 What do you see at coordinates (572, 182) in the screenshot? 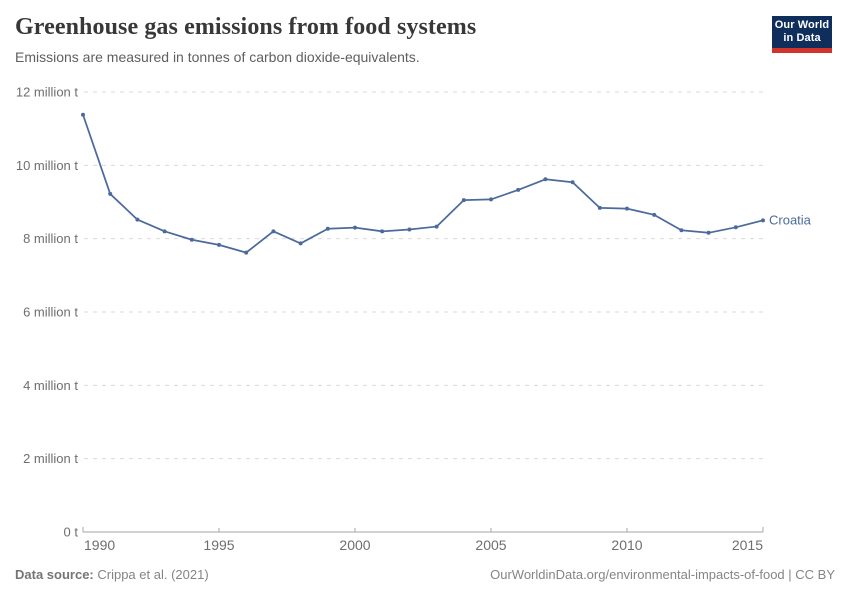
I see `data-point-2008` at bounding box center [572, 182].